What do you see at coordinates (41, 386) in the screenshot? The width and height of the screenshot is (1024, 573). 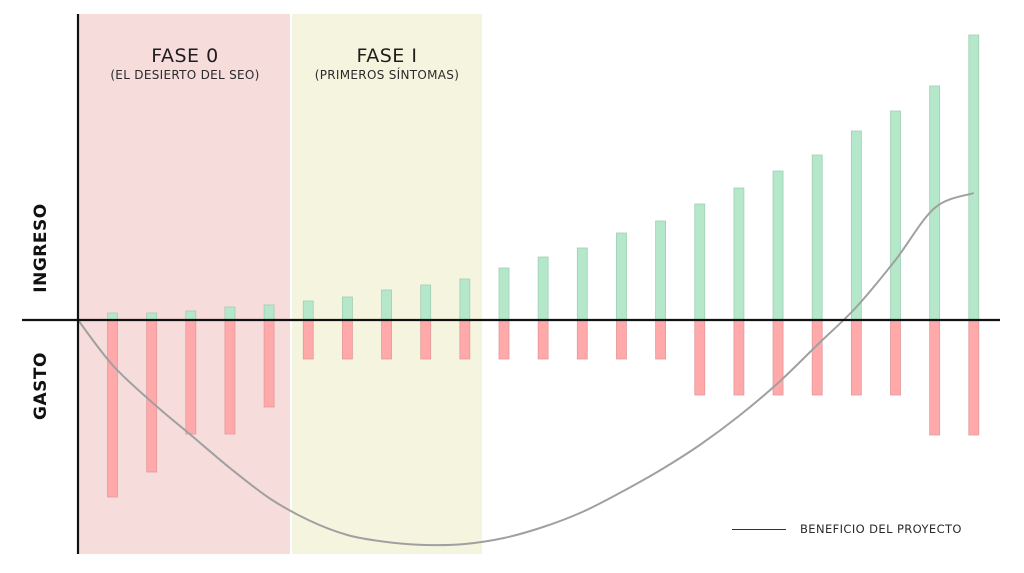 I see `y-label-gasto: GASTO` at bounding box center [41, 386].